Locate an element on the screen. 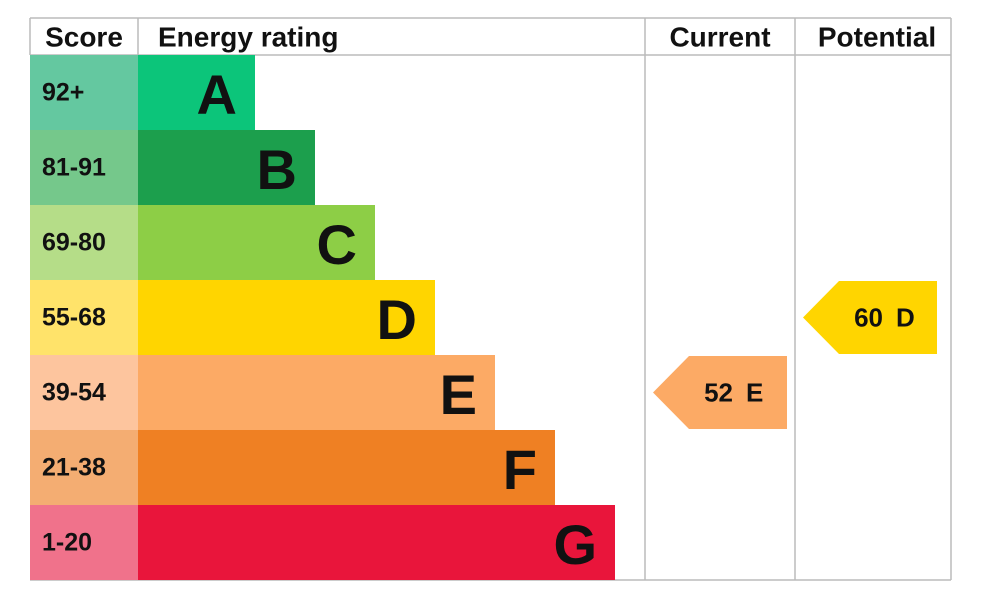 This screenshot has height=595, width=984. potential-arrow is located at coordinates (870, 317).